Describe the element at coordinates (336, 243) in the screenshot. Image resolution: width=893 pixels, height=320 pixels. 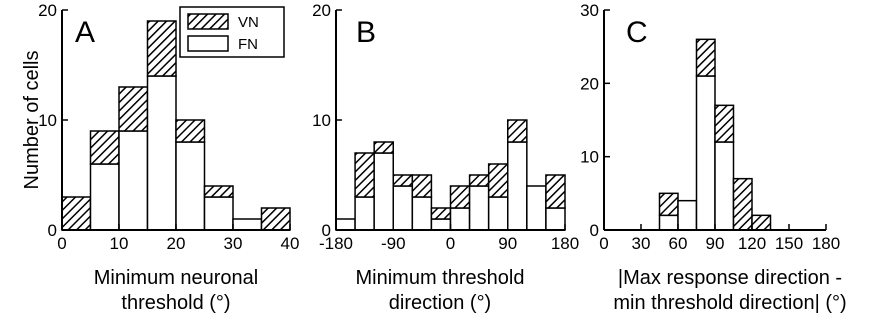
I see `x-tick-label: -180` at that location.